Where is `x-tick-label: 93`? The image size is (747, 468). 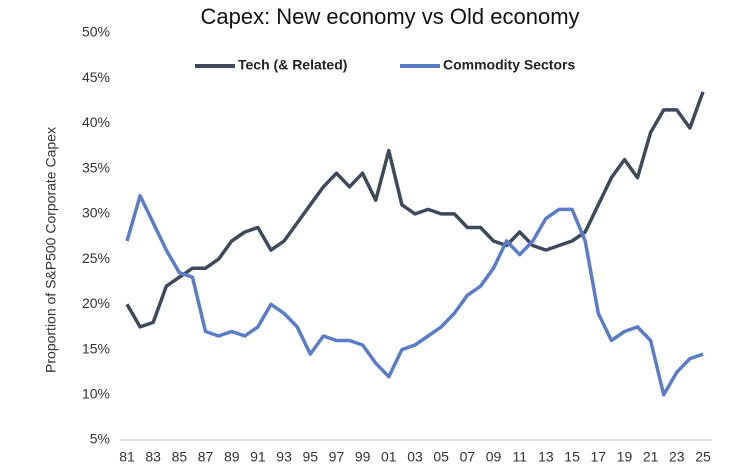 x-tick-label: 93 is located at coordinates (284, 457).